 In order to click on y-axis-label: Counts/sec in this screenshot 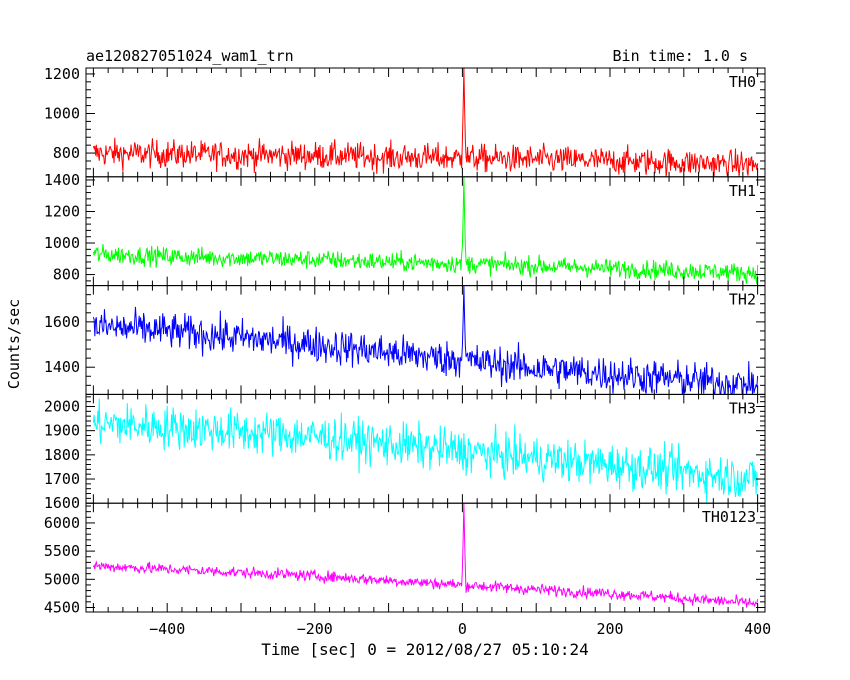, I will do `click(14, 344)`.